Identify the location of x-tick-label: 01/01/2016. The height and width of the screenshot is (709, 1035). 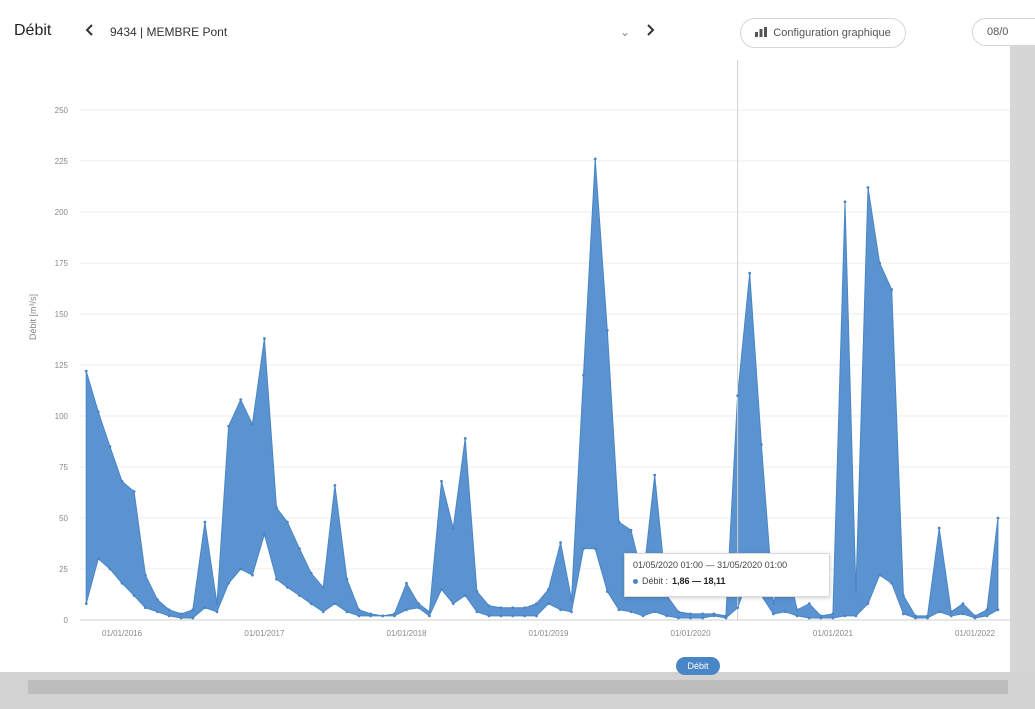
(122, 633).